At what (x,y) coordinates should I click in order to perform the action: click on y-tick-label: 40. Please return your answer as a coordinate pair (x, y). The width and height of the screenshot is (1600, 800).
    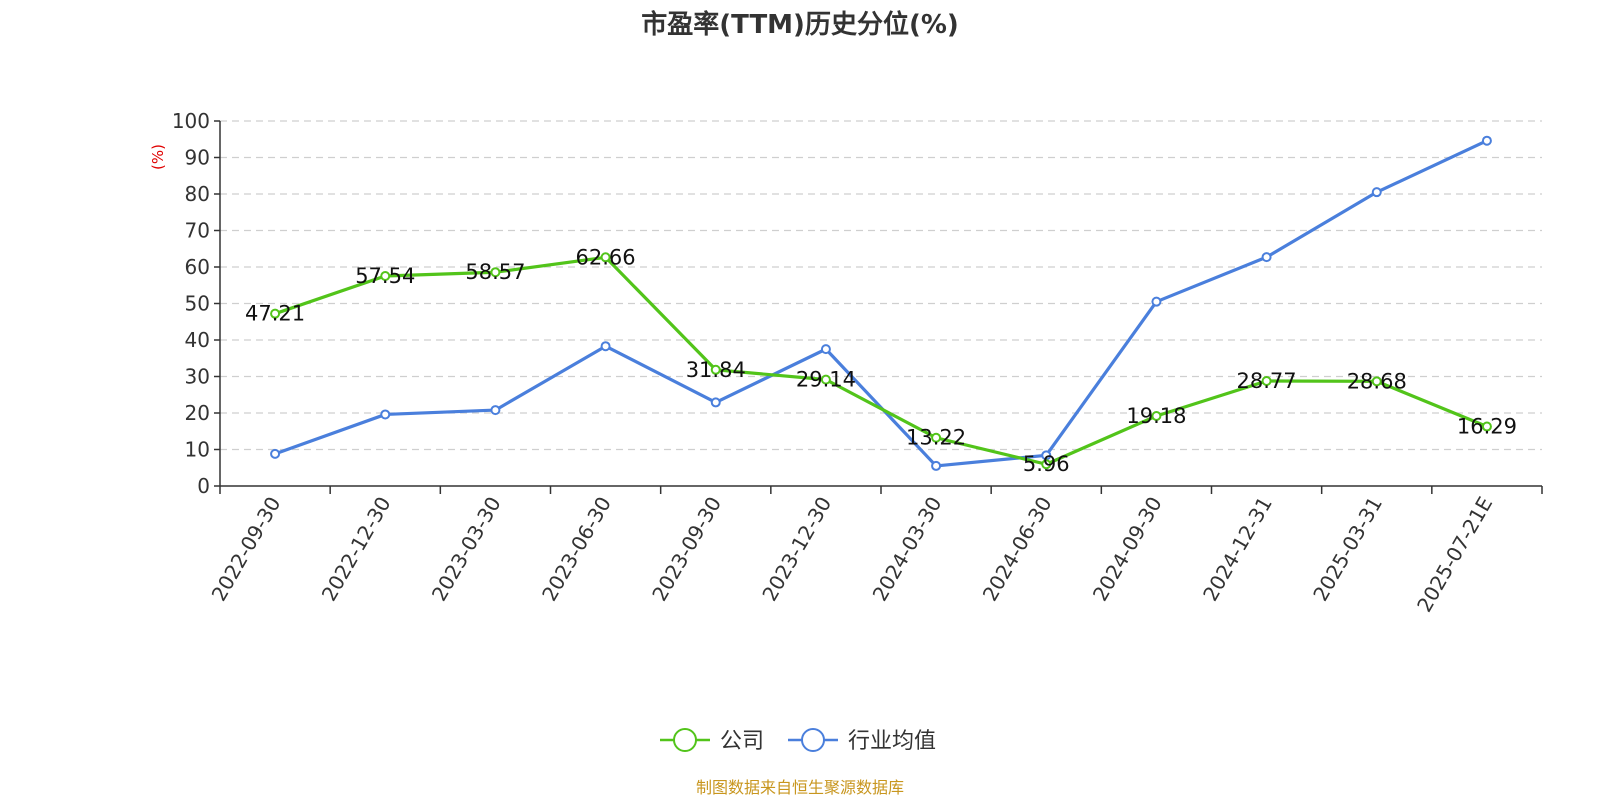
    Looking at the image, I should click on (197, 340).